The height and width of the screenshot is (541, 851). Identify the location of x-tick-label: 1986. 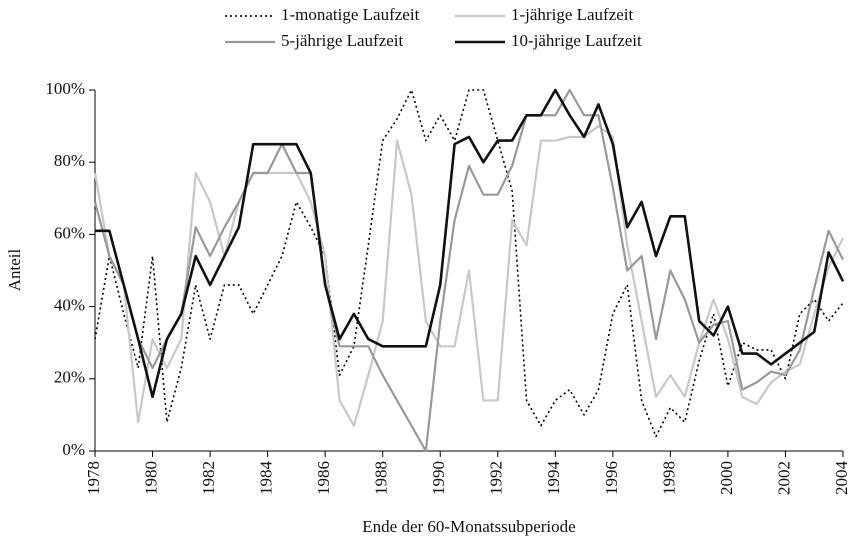
(323, 478).